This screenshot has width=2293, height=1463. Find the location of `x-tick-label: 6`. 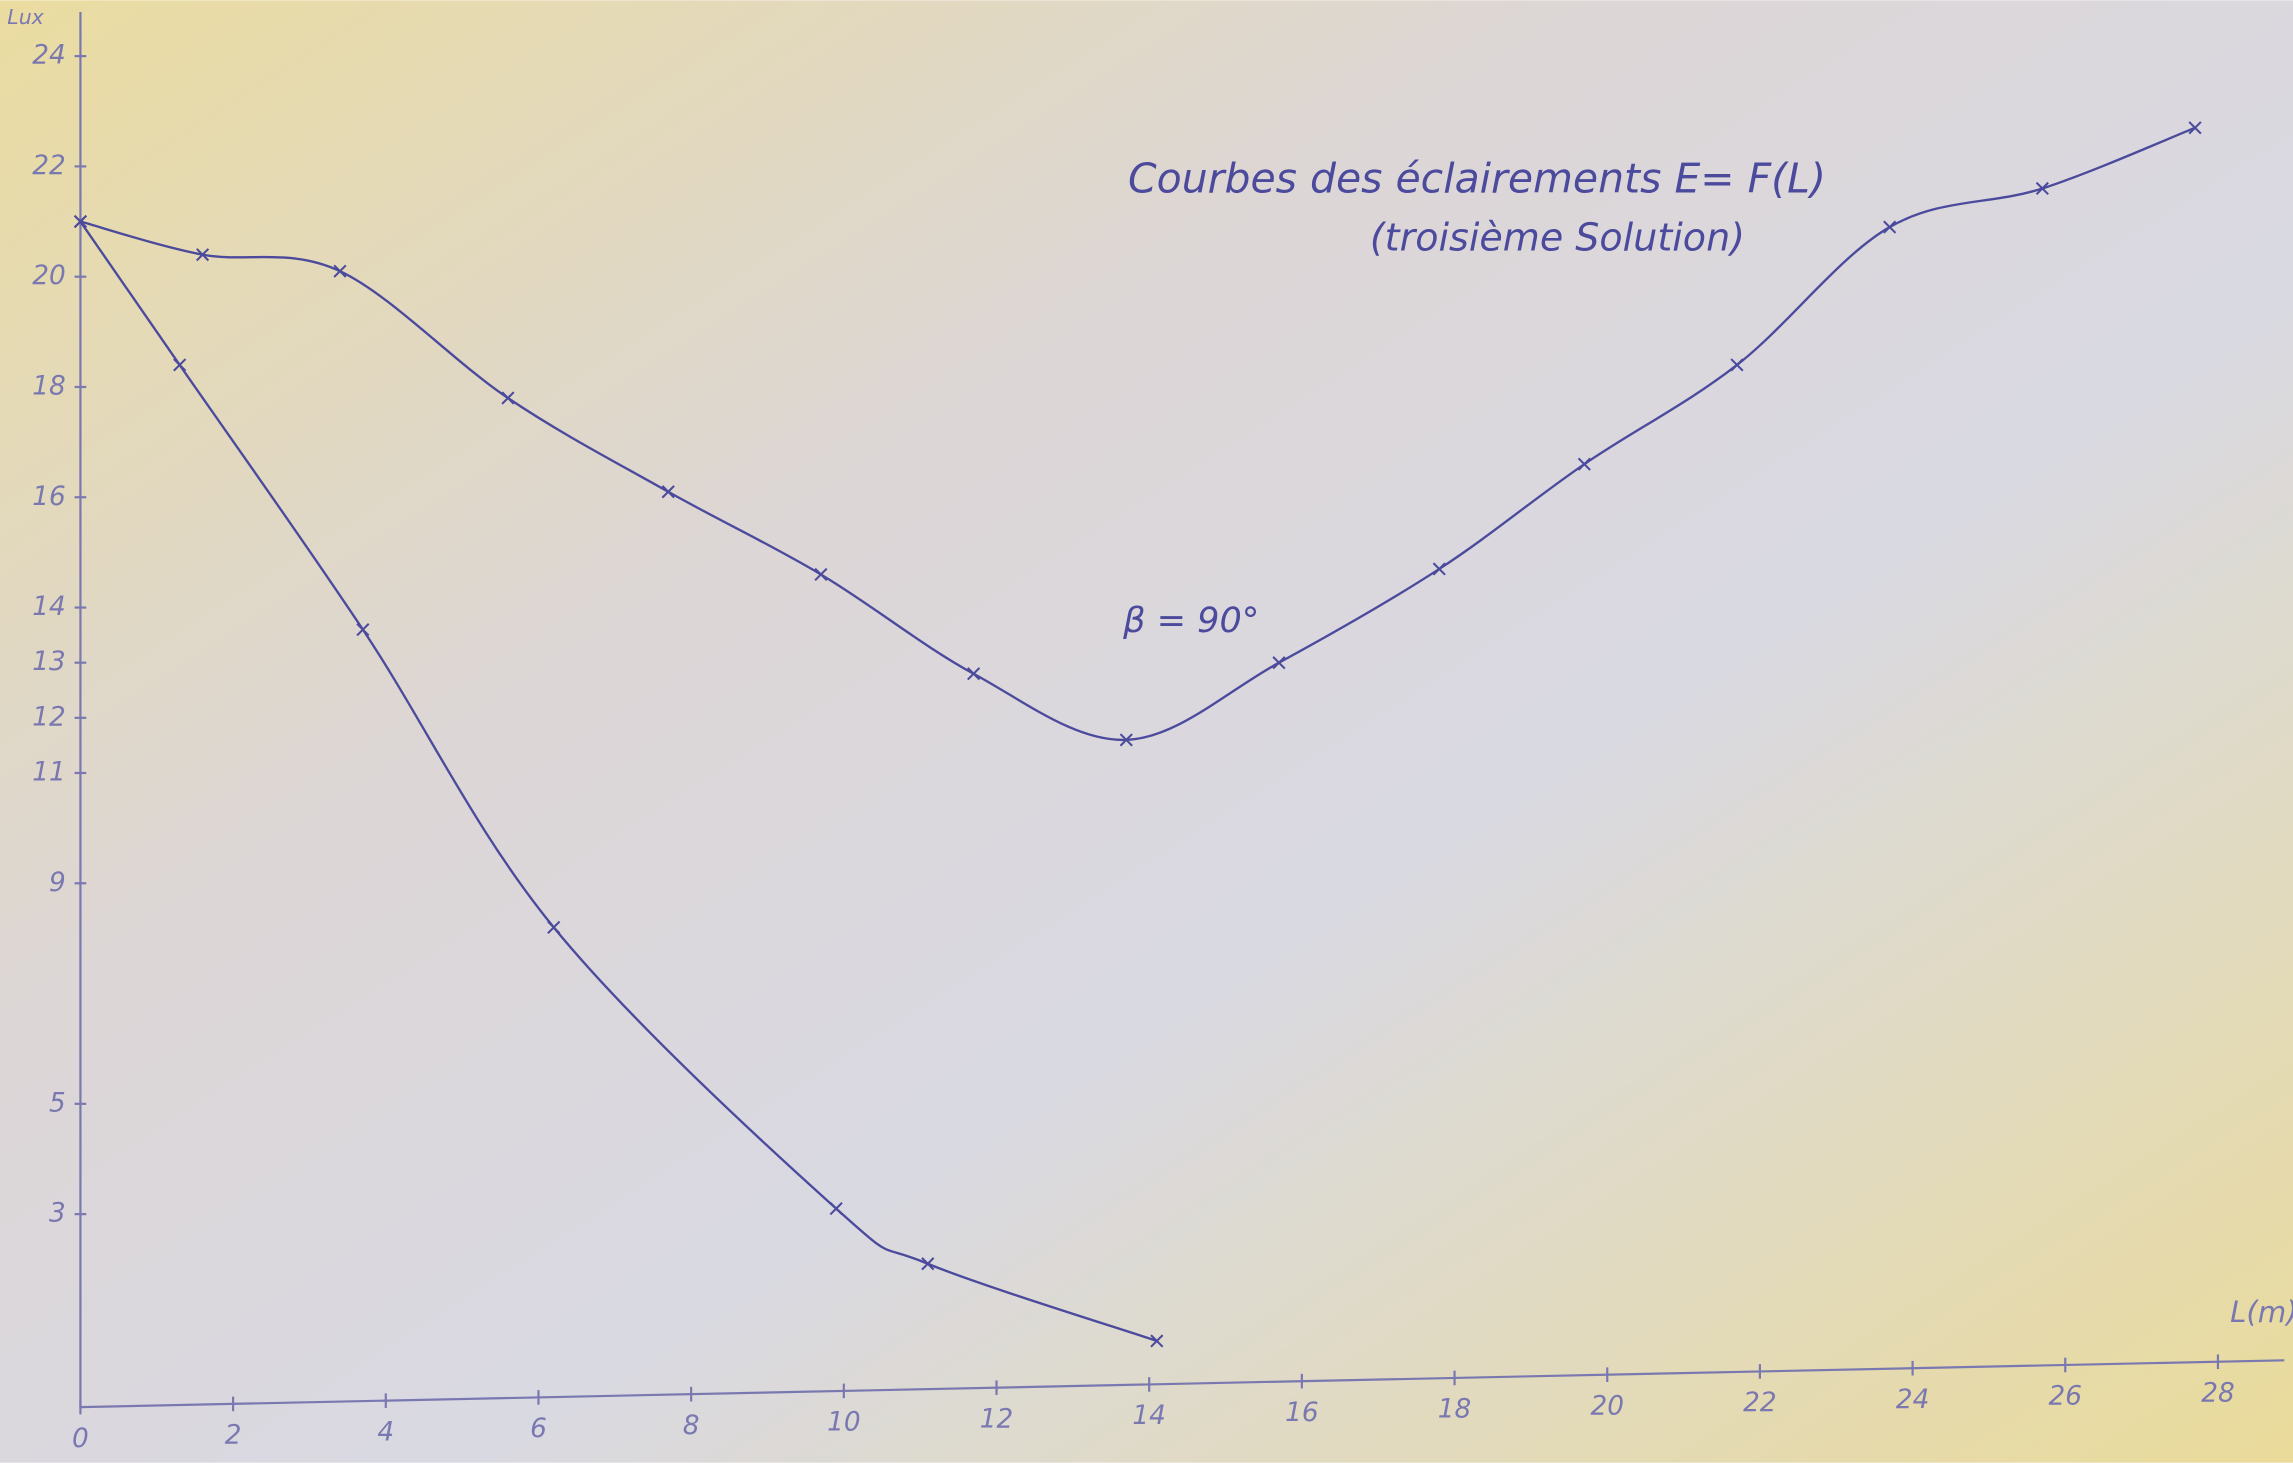

x-tick-label: 6 is located at coordinates (538, 1429).